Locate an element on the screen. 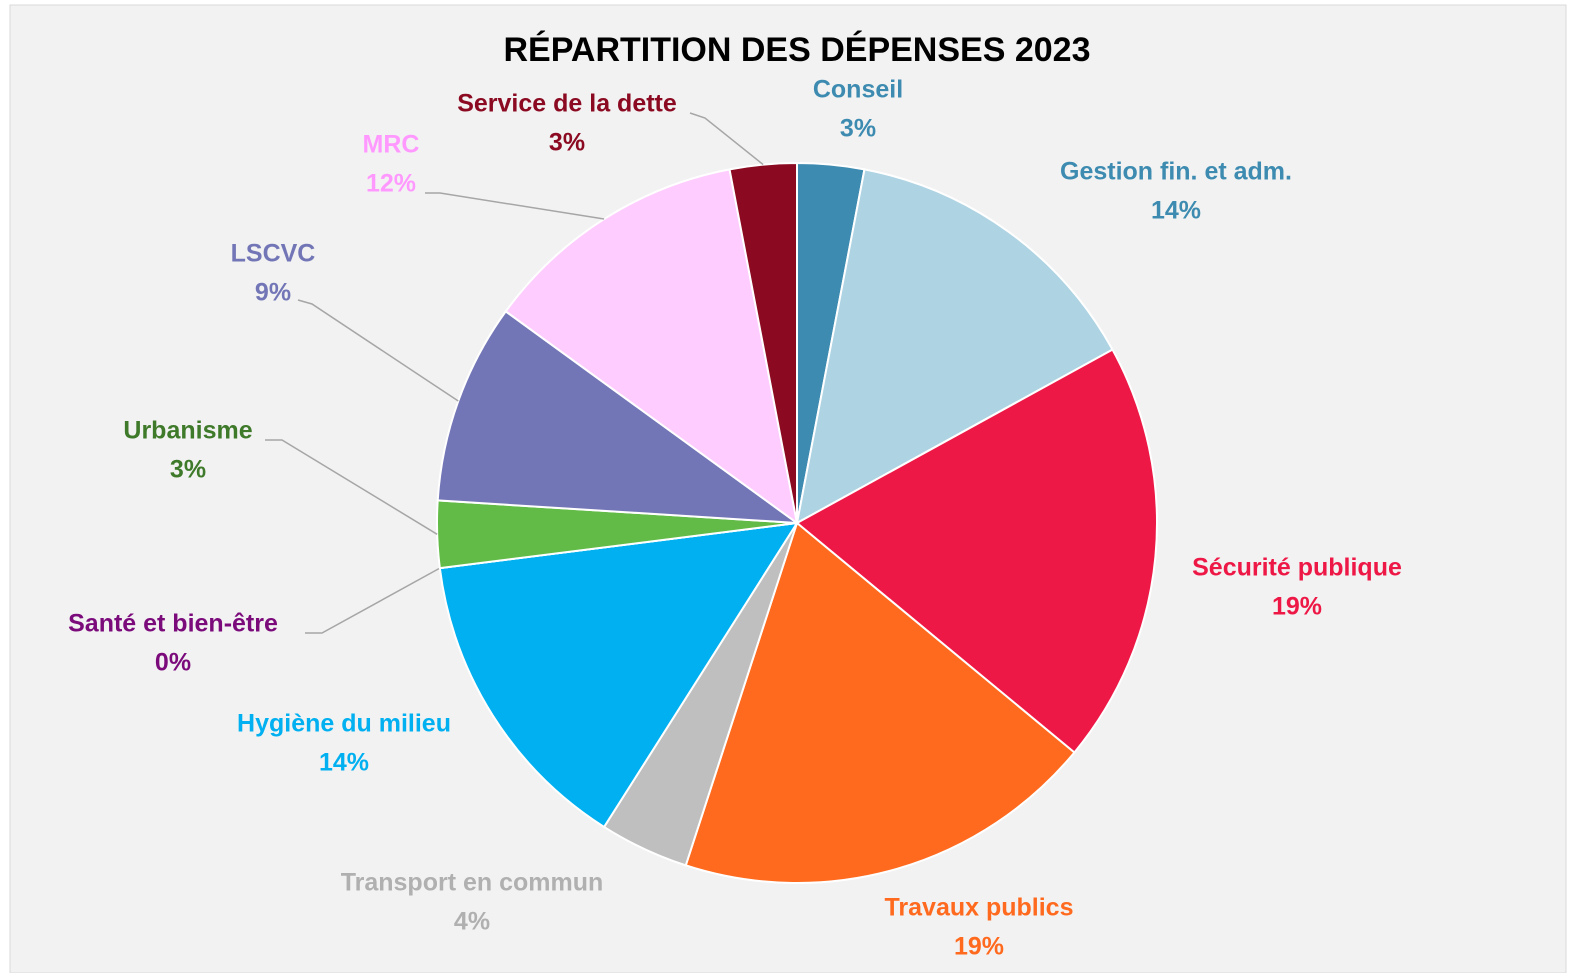  value-label: 12% is located at coordinates (391, 184).